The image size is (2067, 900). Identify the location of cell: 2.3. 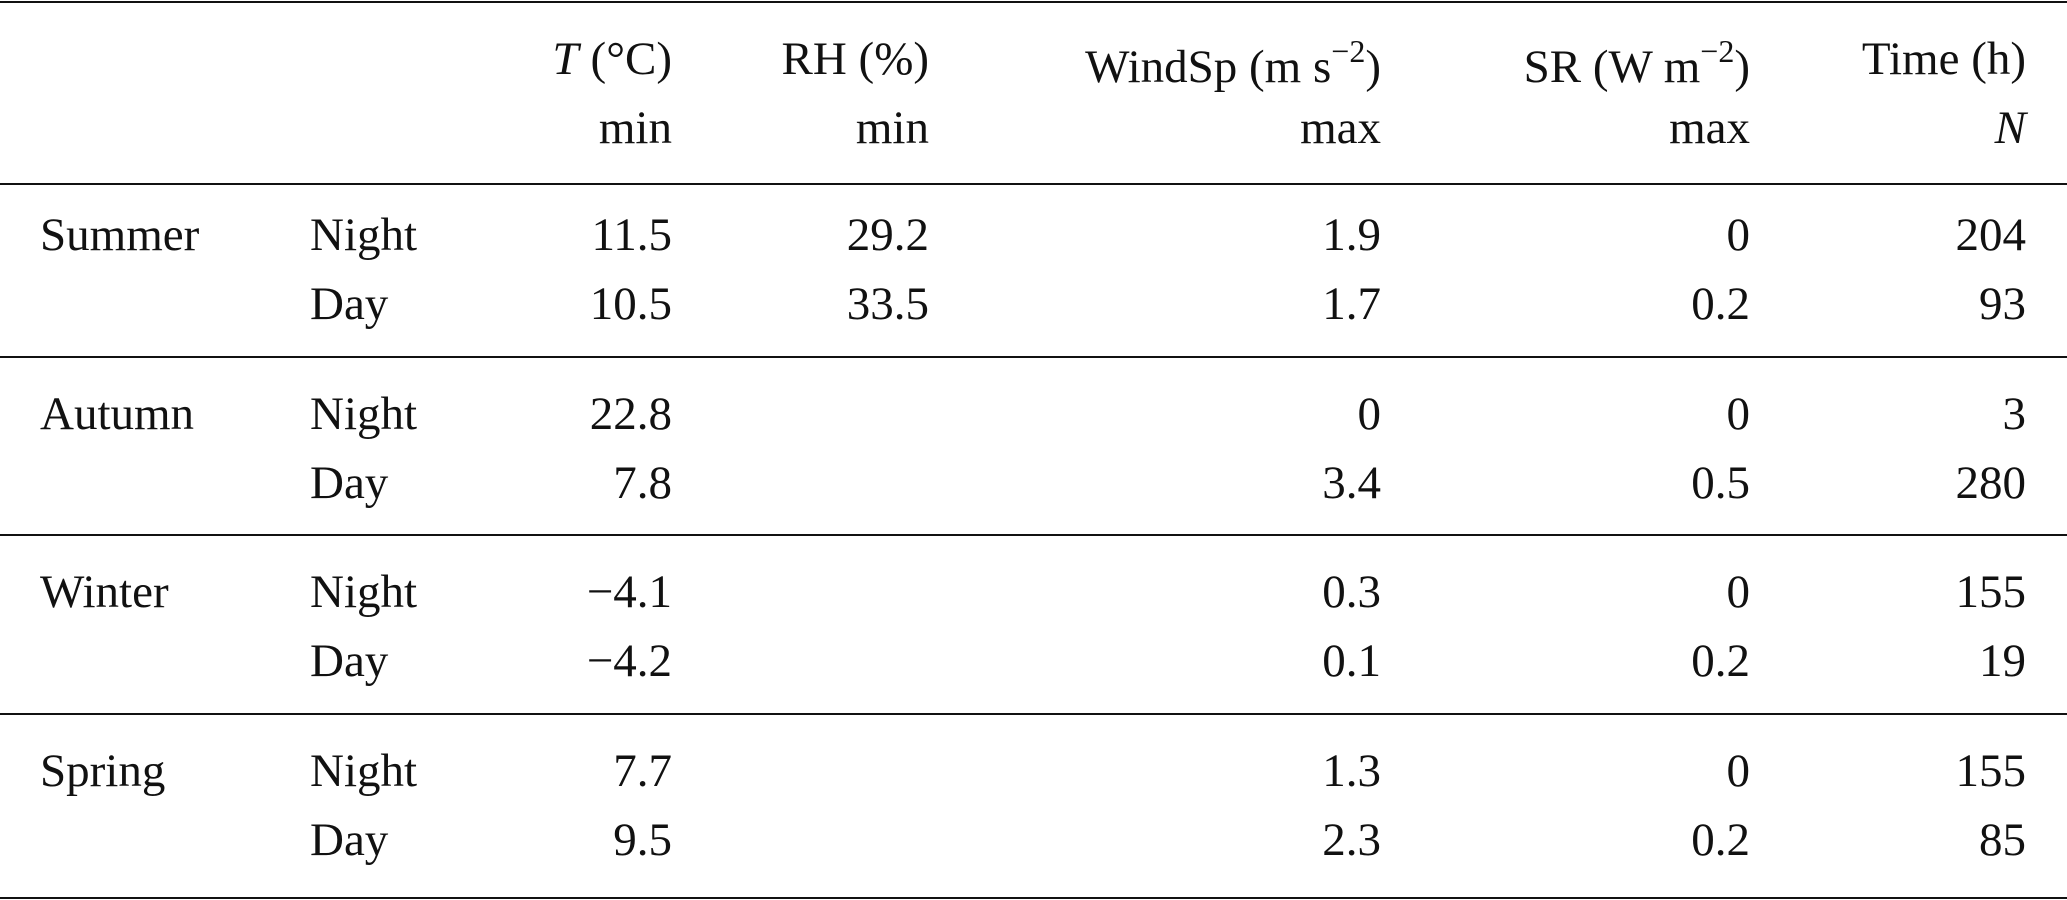
(1351, 839).